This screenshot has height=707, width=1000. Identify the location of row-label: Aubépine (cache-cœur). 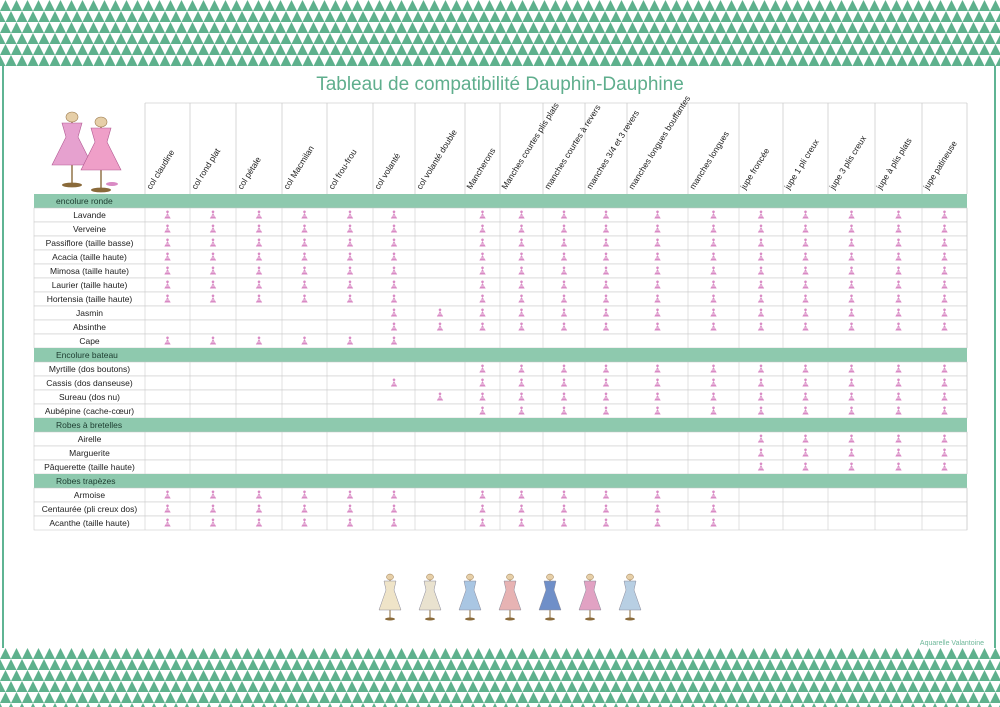
(89, 411).